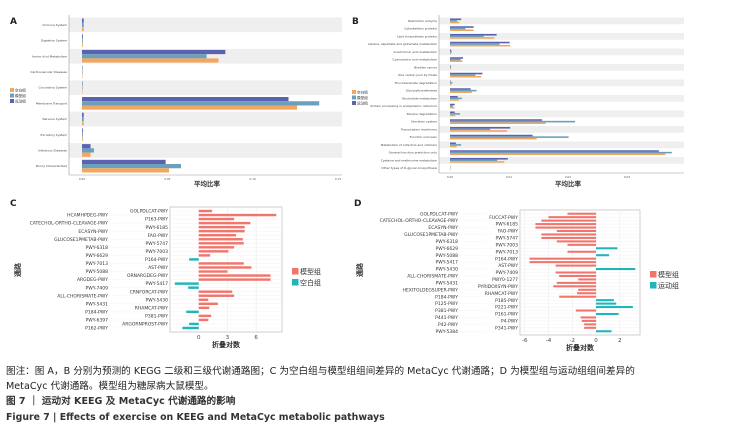 Image resolution: width=730 pixels, height=437 pixels. Describe the element at coordinates (505, 280) in the screenshot. I see `category-label: PWY0-1277` at that location.